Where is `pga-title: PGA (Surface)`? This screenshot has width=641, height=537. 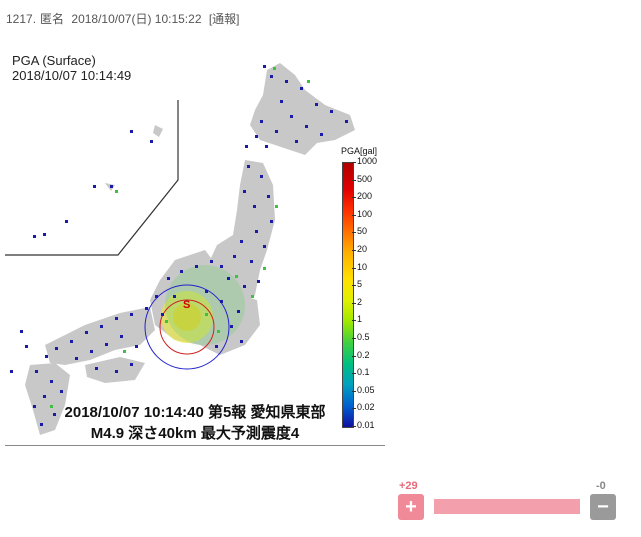
pga-title: PGA (Surface) is located at coordinates (54, 60).